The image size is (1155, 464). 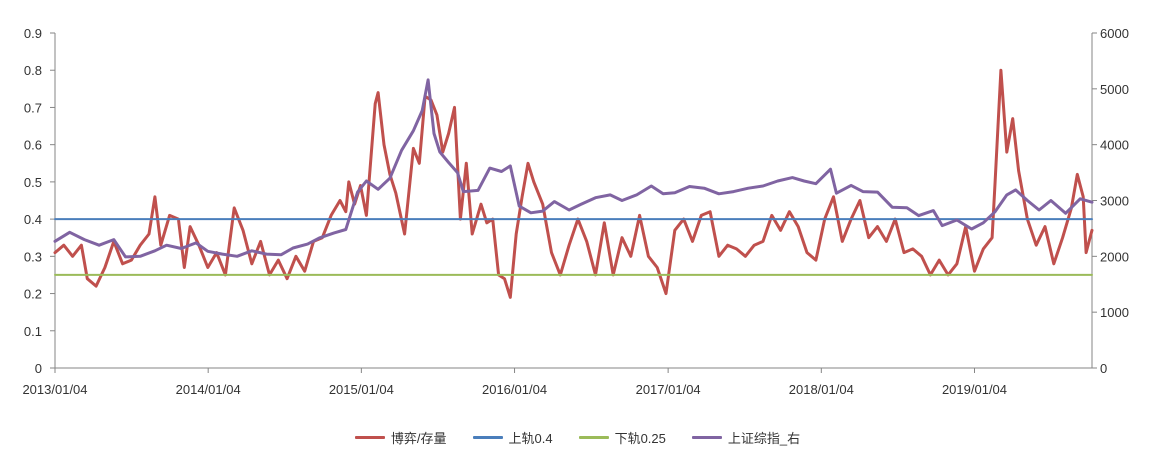 I want to click on y-left-tick-label: 0.2, so click(x=33, y=294).